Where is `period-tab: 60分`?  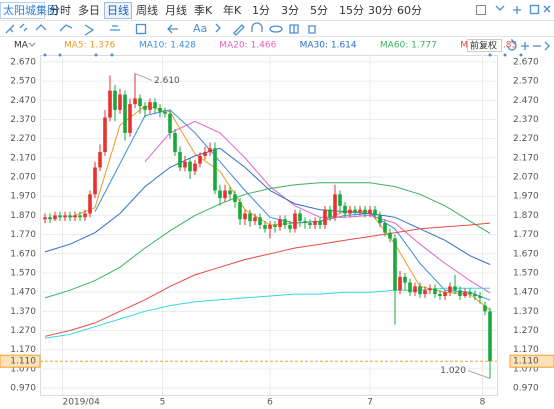
period-tab: 60分 is located at coordinates (409, 10).